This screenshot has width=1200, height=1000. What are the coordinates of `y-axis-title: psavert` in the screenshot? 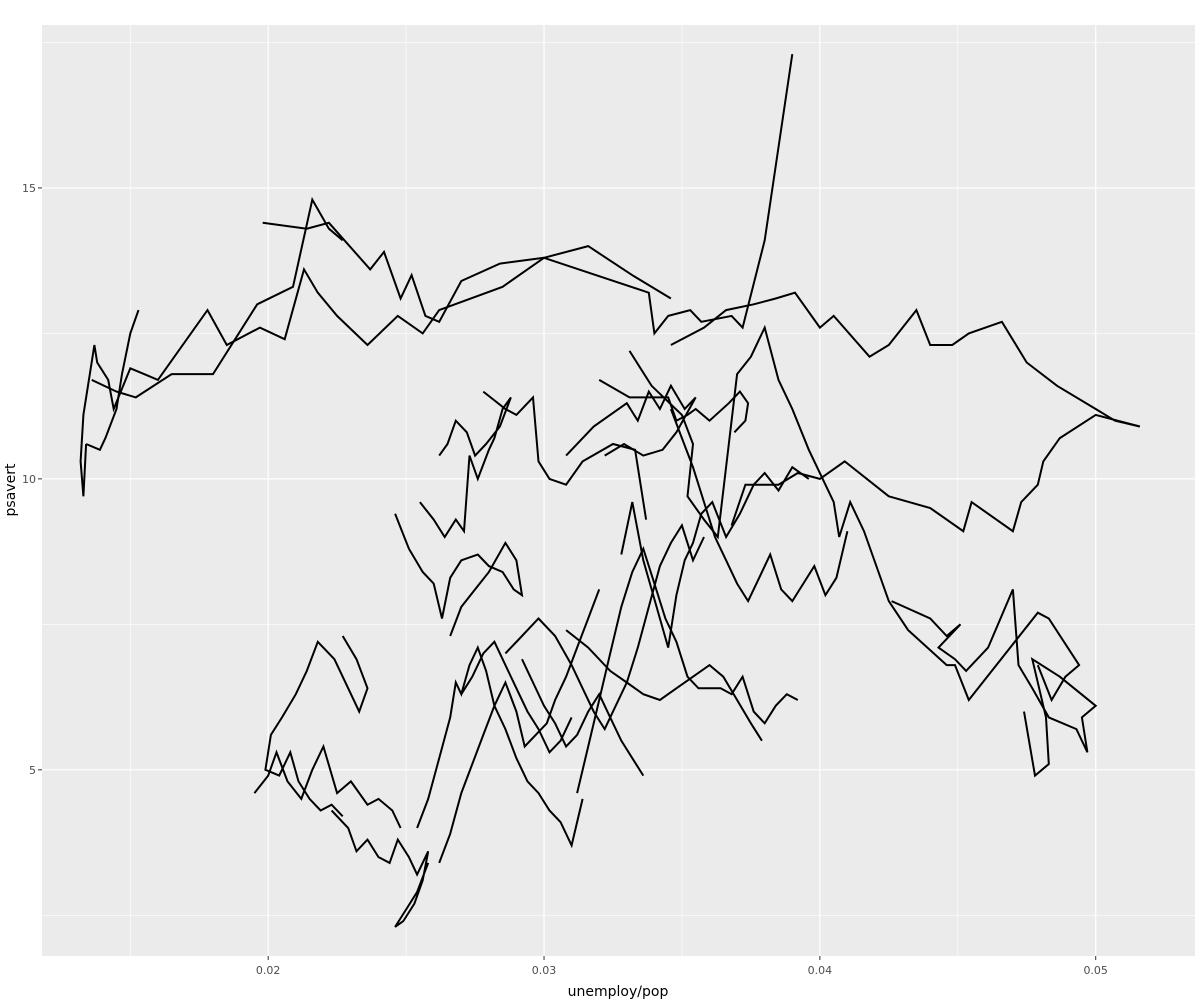 It's located at (11, 489).